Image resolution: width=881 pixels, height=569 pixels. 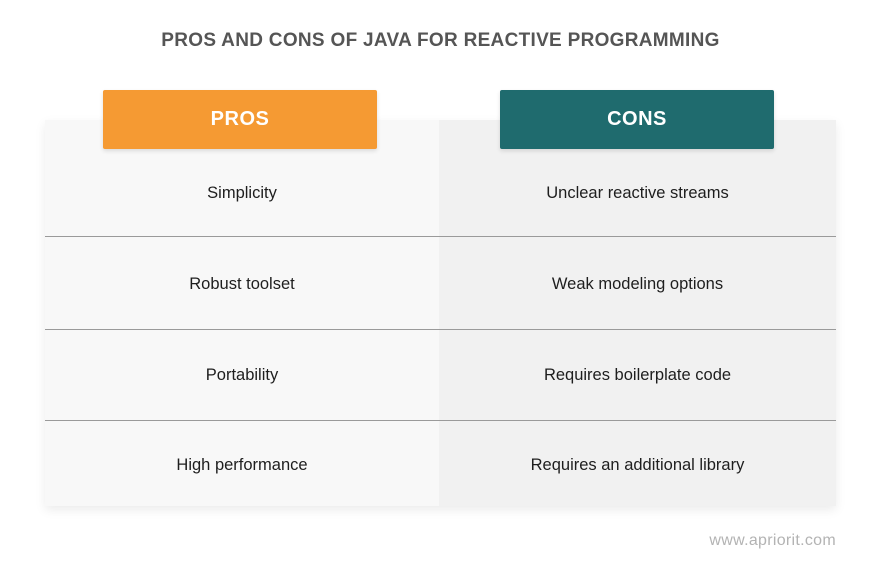 What do you see at coordinates (440, 375) in the screenshot?
I see `table-row: Portability Requires boilerplate code` at bounding box center [440, 375].